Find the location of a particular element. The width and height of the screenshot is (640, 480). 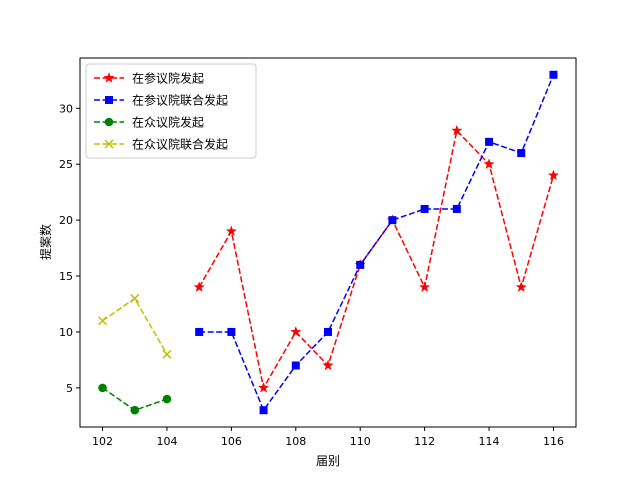

legend-entry: 在众议院发起 is located at coordinates (149, 122).